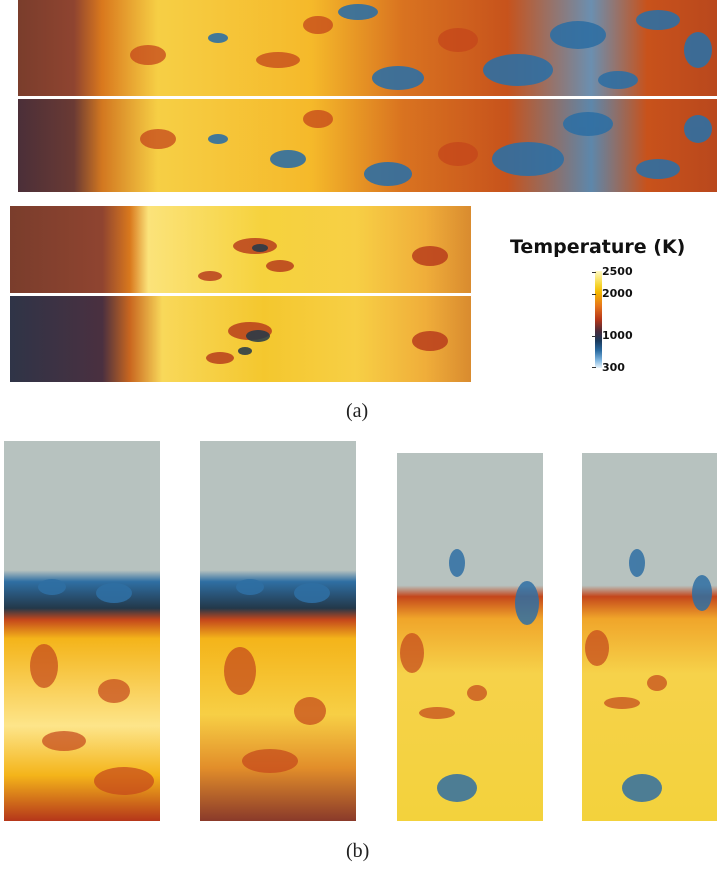 This screenshot has height=870, width=717. I want to click on field-b2, so click(278, 631).